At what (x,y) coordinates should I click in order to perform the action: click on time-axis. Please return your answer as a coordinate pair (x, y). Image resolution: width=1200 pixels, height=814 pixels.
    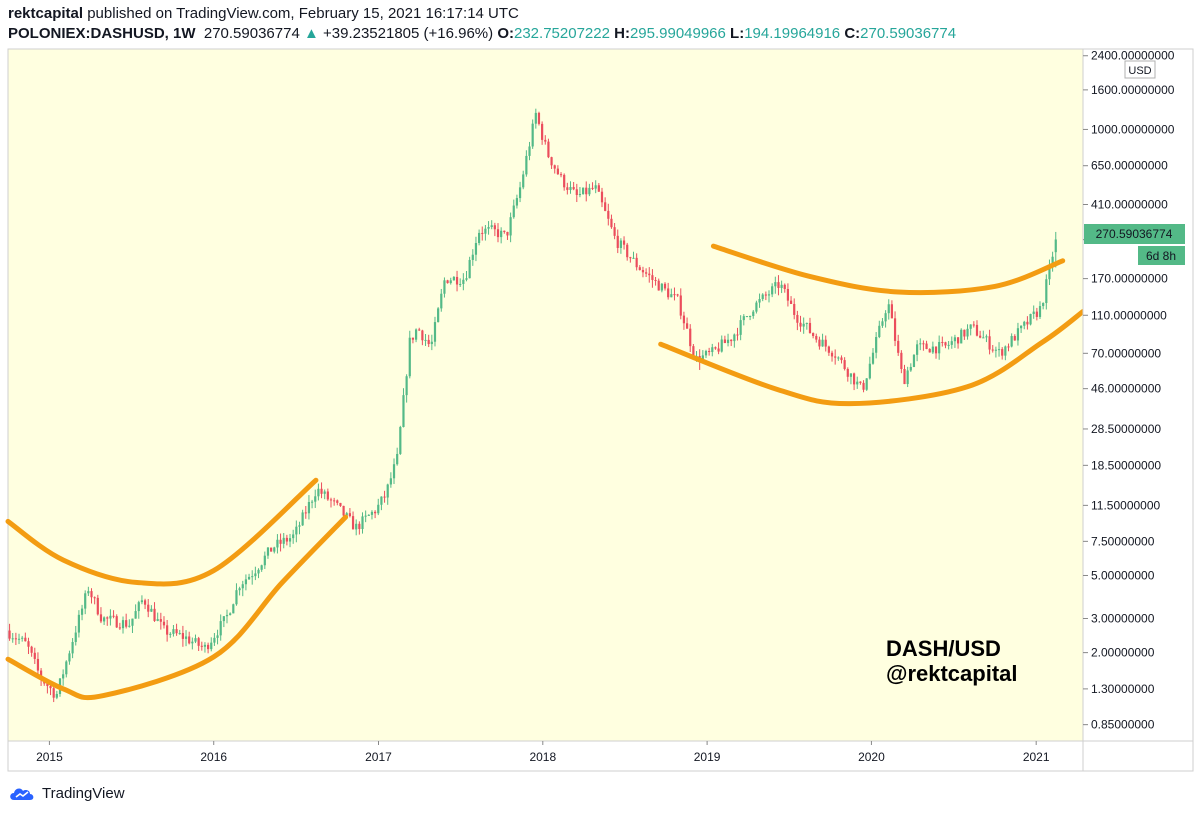
    Looking at the image, I should click on (545, 756).